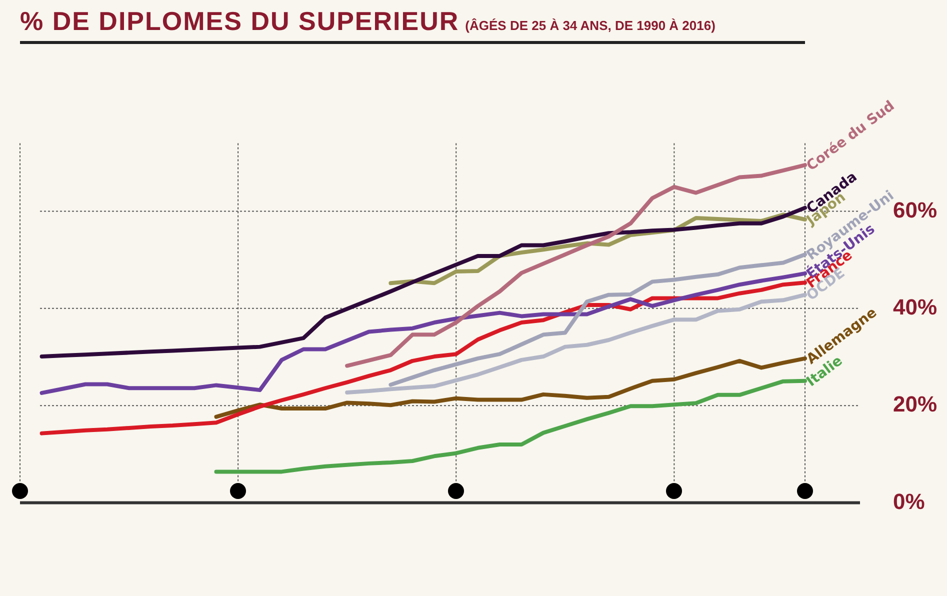 This screenshot has height=596, width=947. Describe the element at coordinates (909, 501) in the screenshot. I see `y-tick-label: 0%` at that location.